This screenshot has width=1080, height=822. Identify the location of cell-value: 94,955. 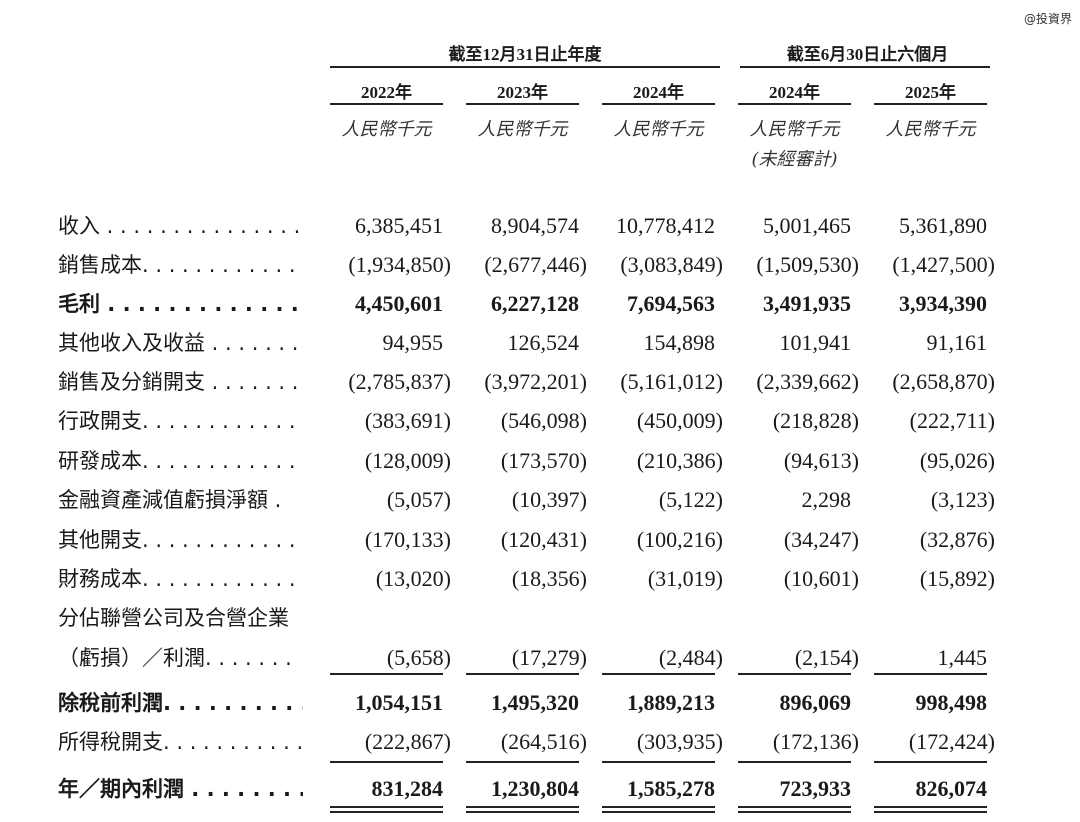
(413, 342).